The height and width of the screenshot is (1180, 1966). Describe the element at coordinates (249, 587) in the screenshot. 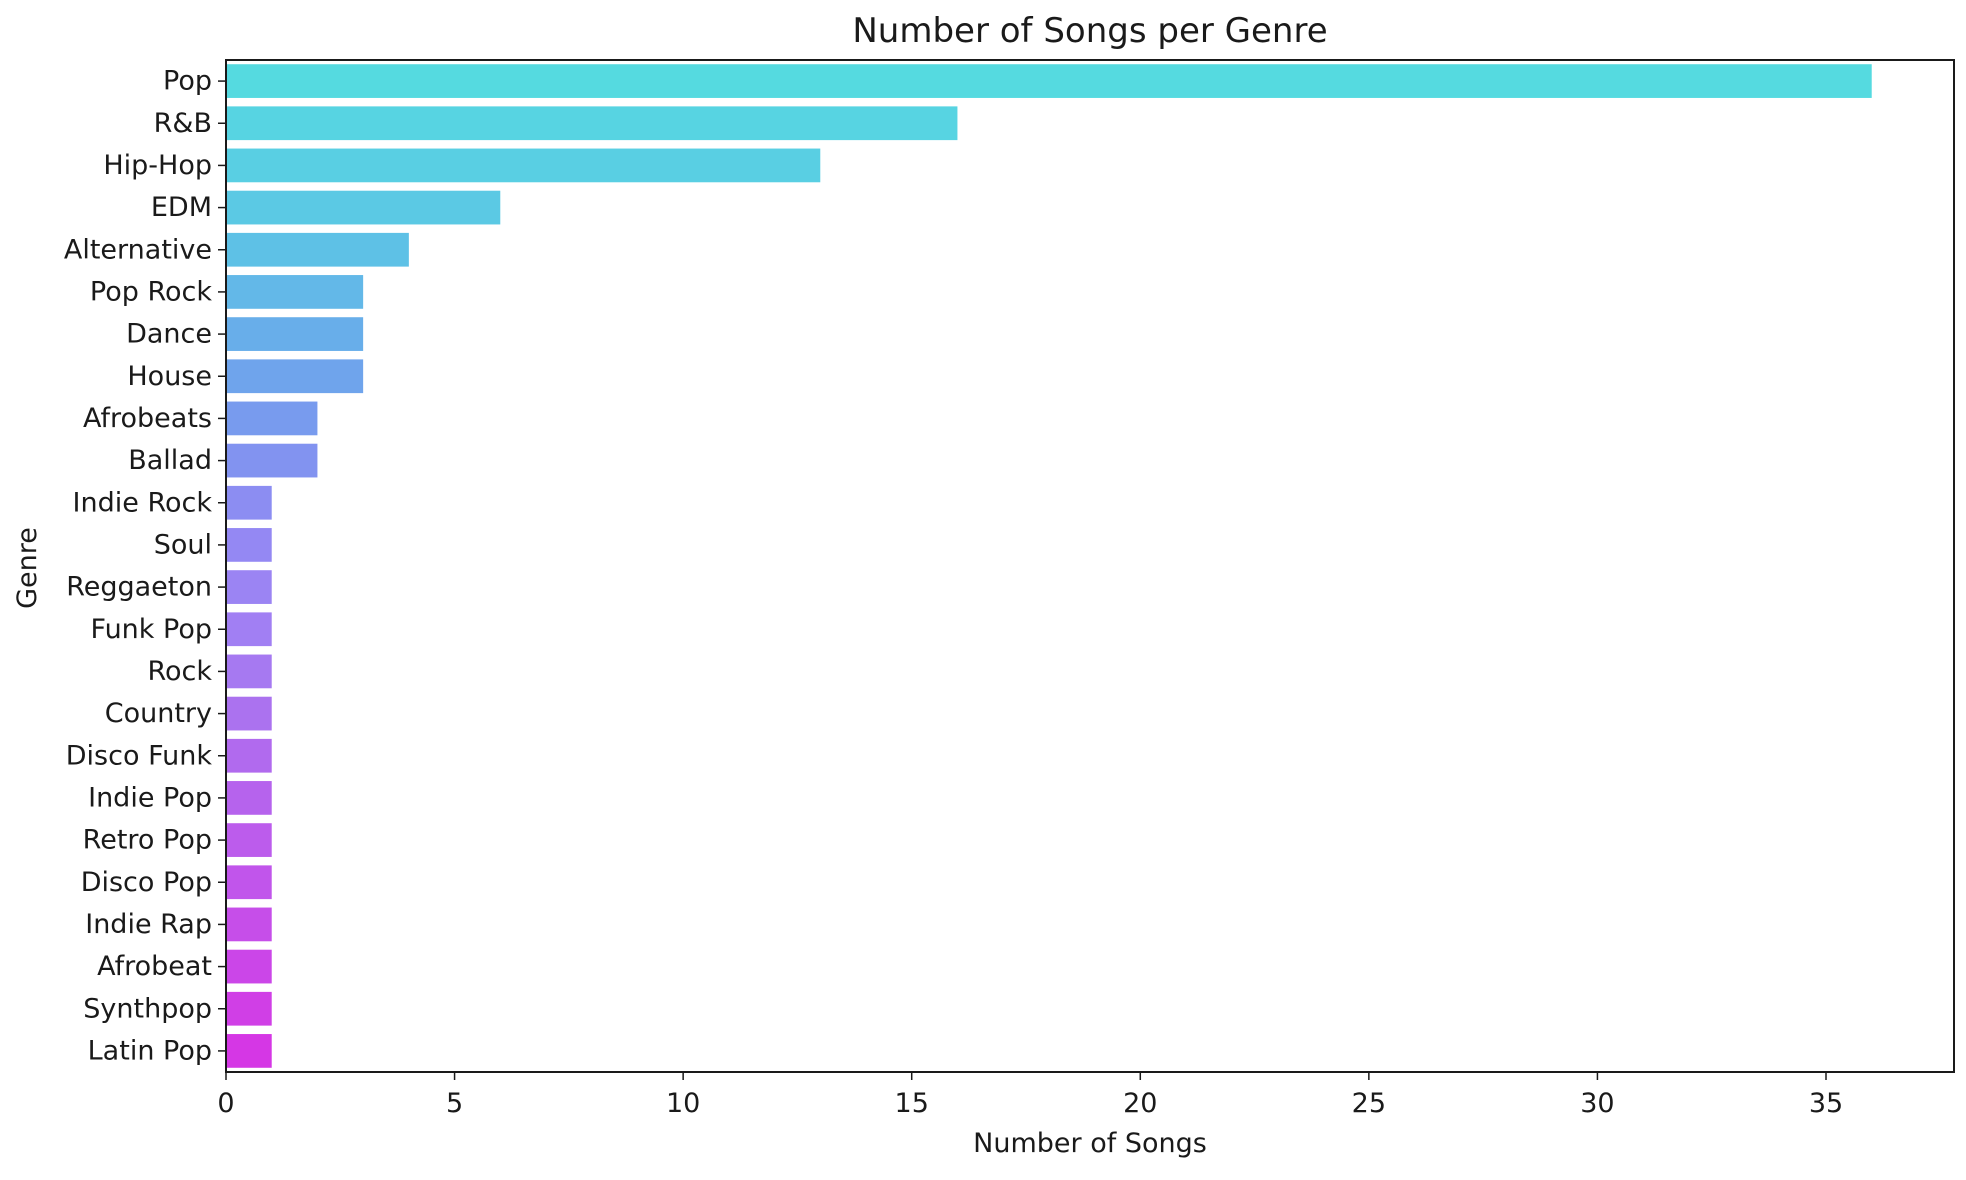

I see `bar-reggaeton` at that location.